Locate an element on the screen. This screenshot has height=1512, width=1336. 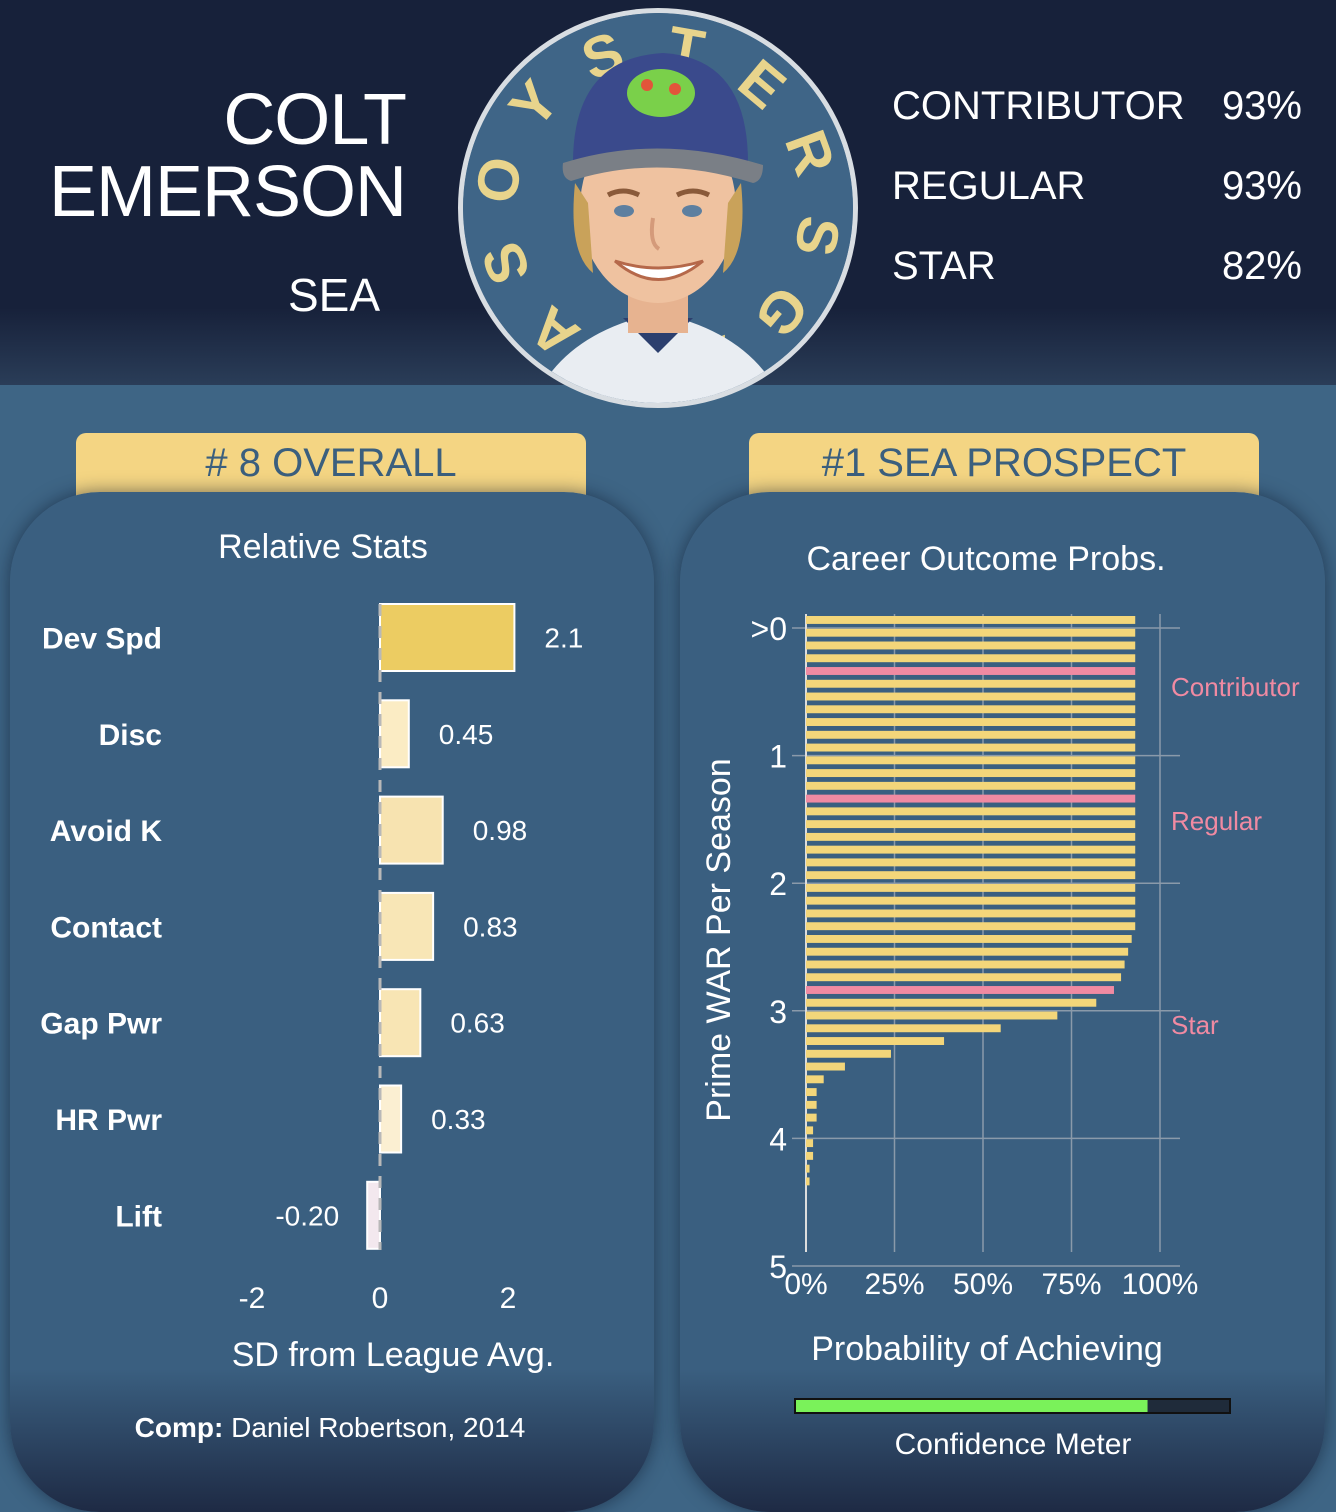
x-tick-label: 75% is located at coordinates (1071, 1284).